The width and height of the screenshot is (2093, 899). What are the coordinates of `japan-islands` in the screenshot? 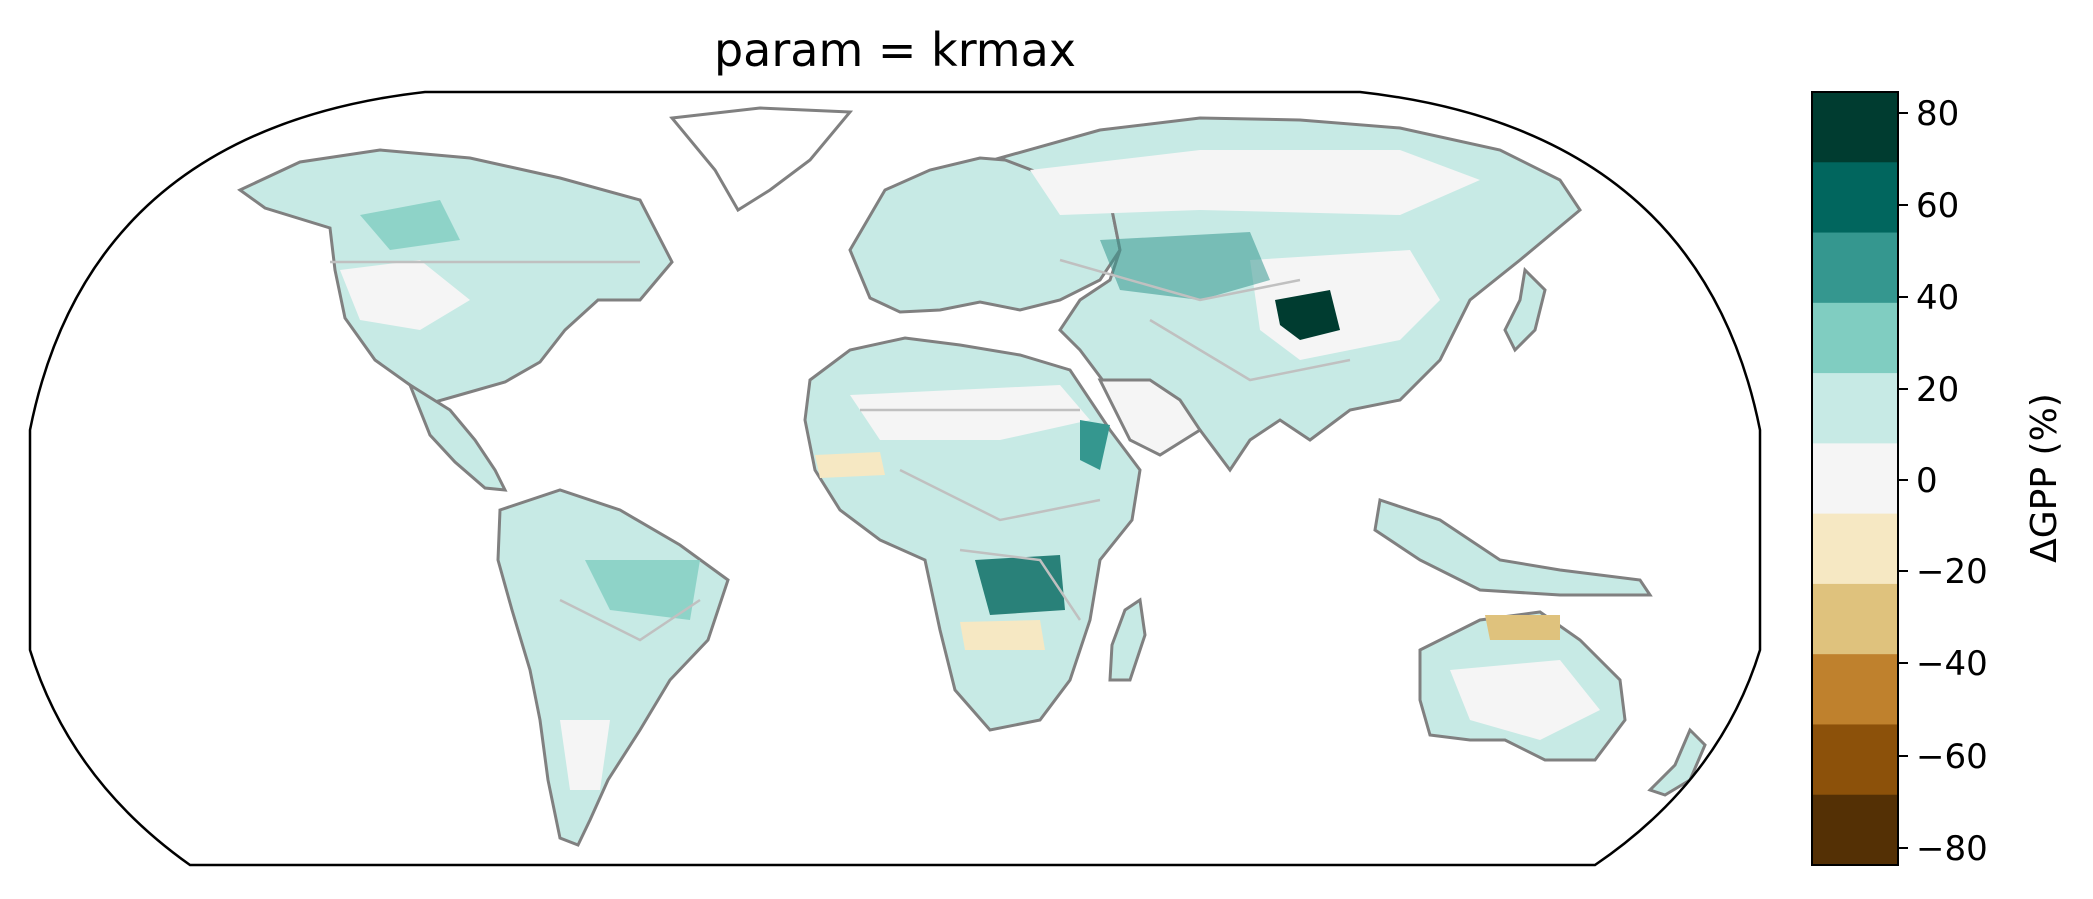 It's located at (1525, 309).